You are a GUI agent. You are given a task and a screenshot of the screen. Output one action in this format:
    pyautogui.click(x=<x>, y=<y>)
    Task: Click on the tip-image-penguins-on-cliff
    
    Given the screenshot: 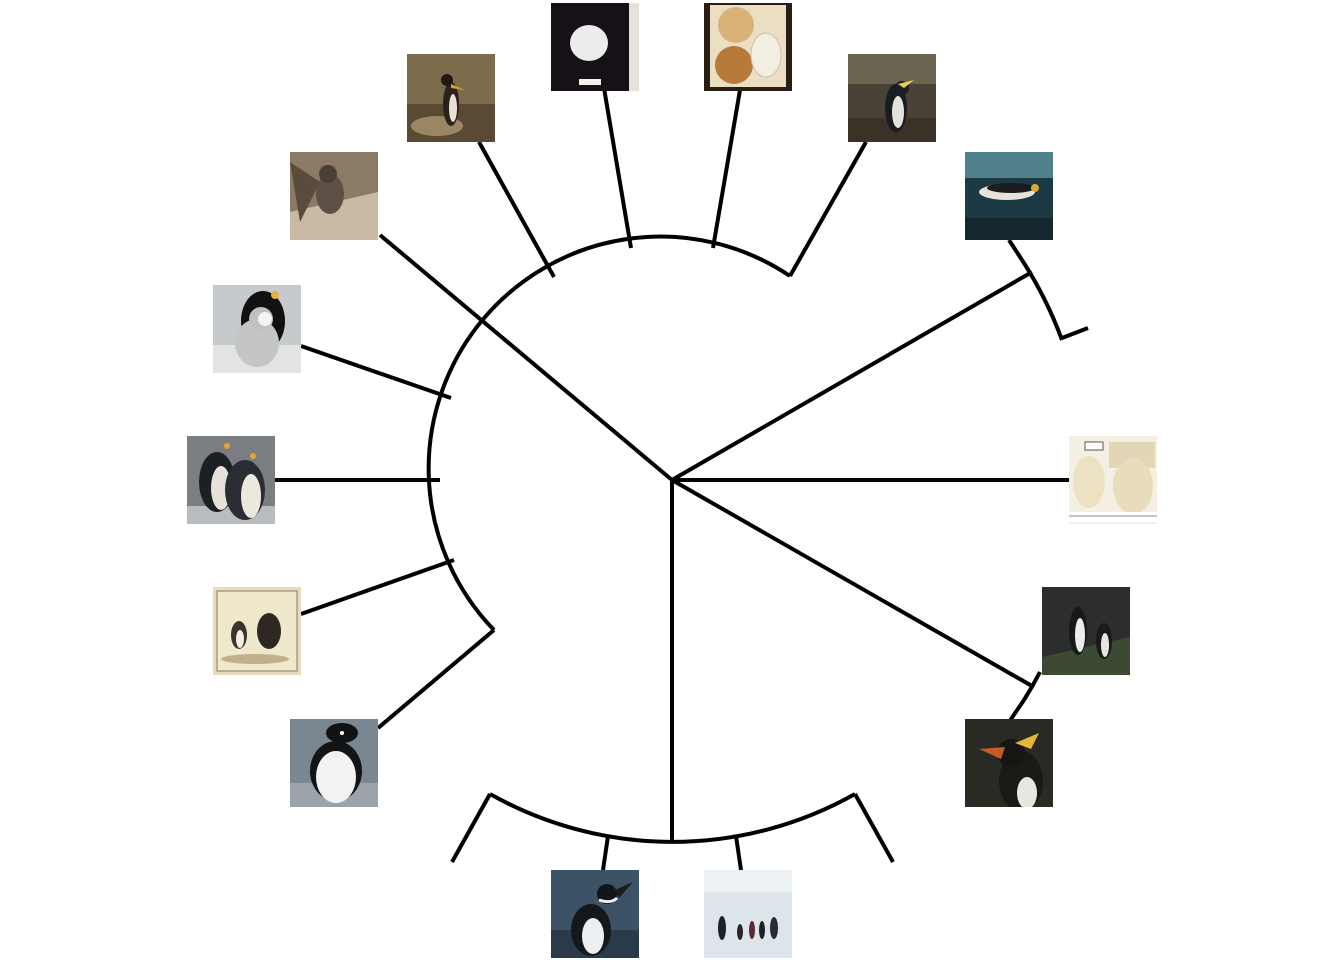 What is the action you would take?
    pyautogui.click(x=1086, y=631)
    